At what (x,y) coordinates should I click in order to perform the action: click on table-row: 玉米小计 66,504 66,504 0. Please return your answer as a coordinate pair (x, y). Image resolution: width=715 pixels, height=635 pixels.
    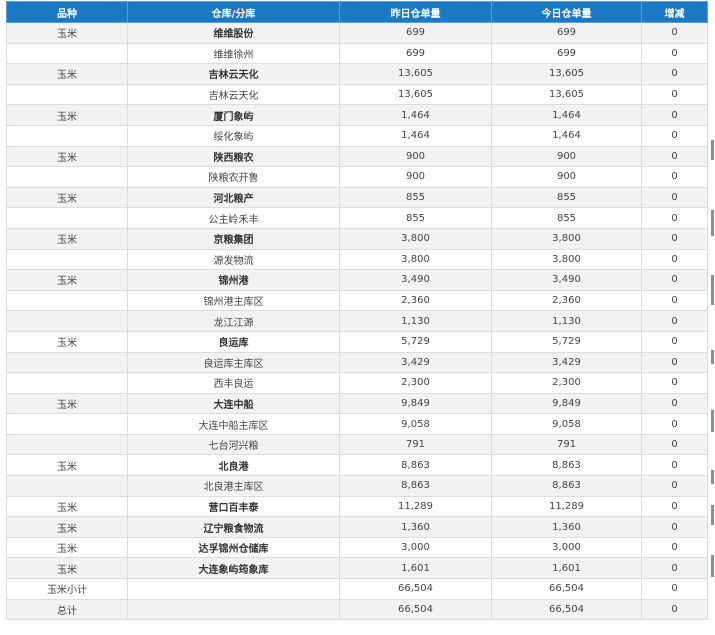
    Looking at the image, I should click on (357, 589).